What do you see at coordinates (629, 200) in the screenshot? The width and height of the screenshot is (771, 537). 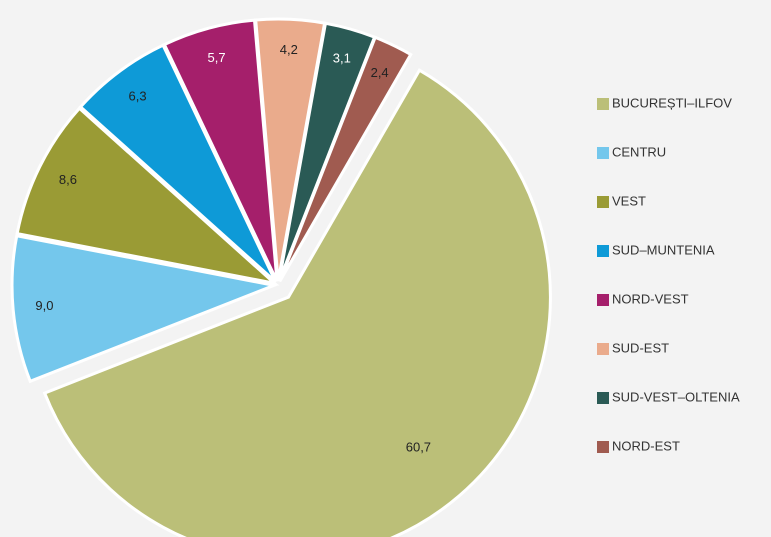 I see `legend-label: VEST` at bounding box center [629, 200].